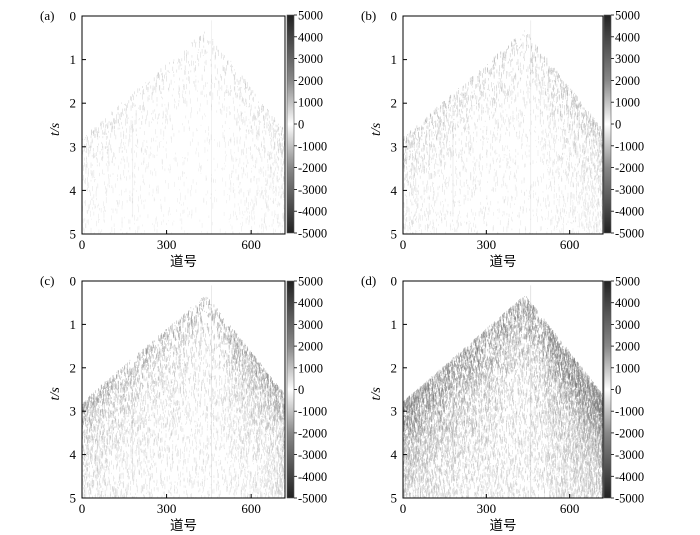 This screenshot has width=700, height=535. Describe the element at coordinates (47, 15) in the screenshot. I see `panel-label: (a)` at that location.